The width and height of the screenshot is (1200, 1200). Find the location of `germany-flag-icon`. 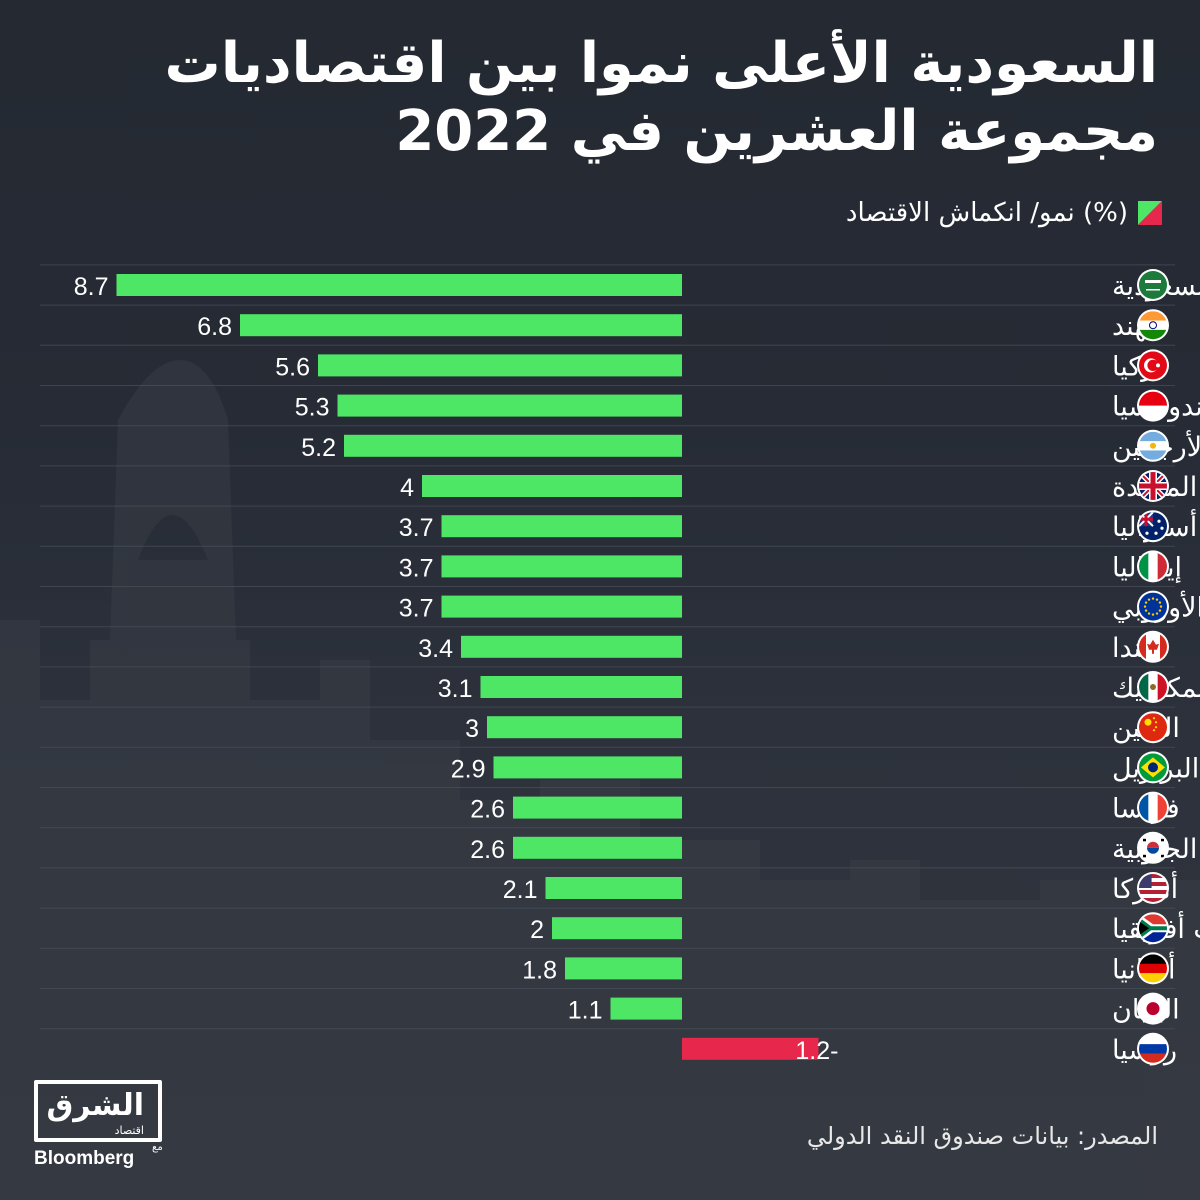

germany-flag-icon is located at coordinates (1153, 968).